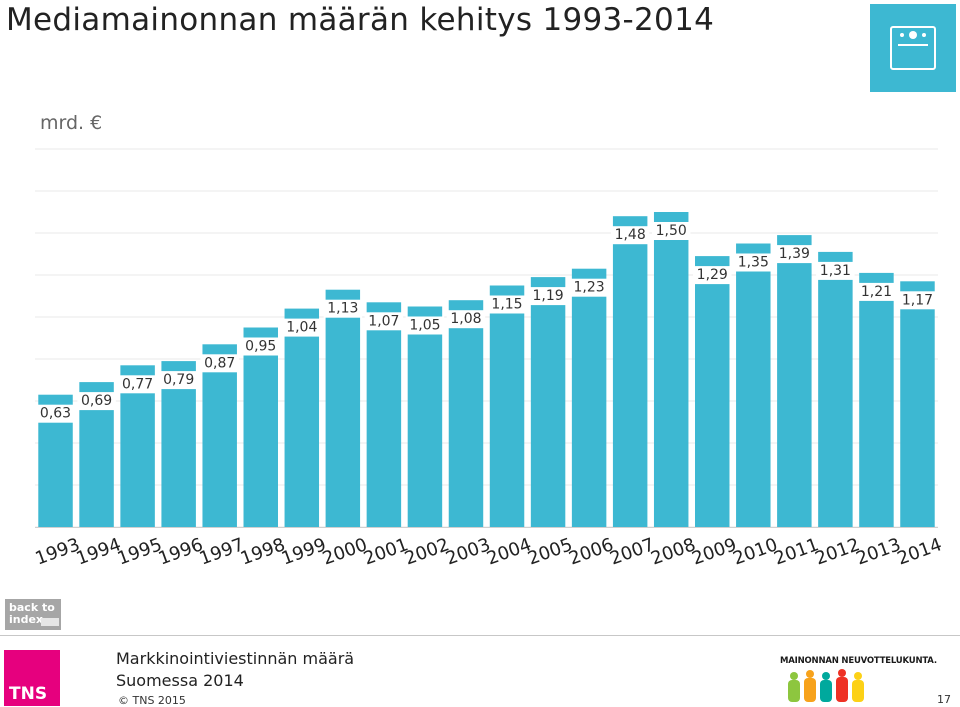 The width and height of the screenshot is (960, 707). I want to click on data-label-2007: 1,48, so click(630, 235).